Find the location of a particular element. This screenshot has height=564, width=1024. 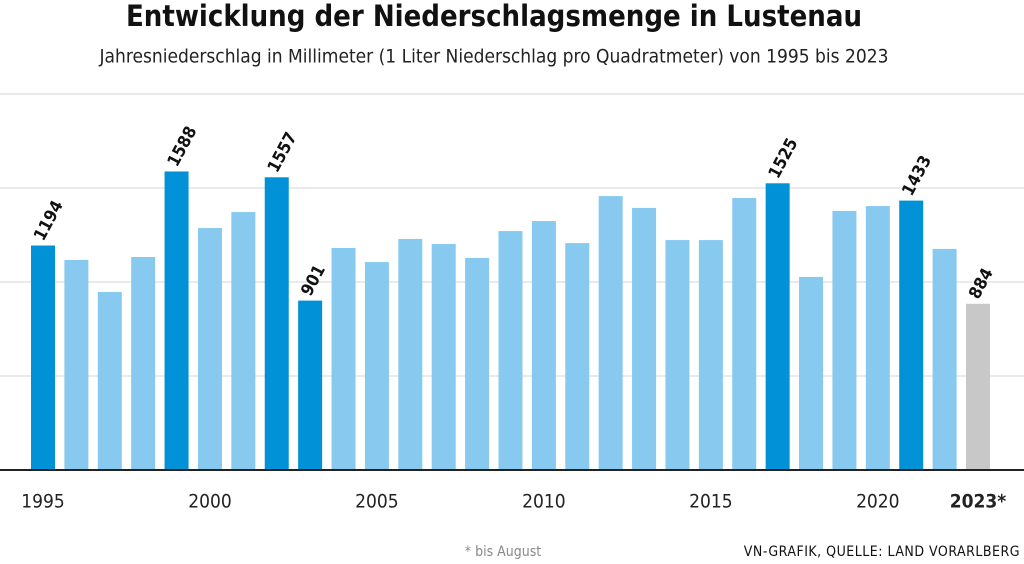

x-tick-label: 2023* is located at coordinates (978, 502).